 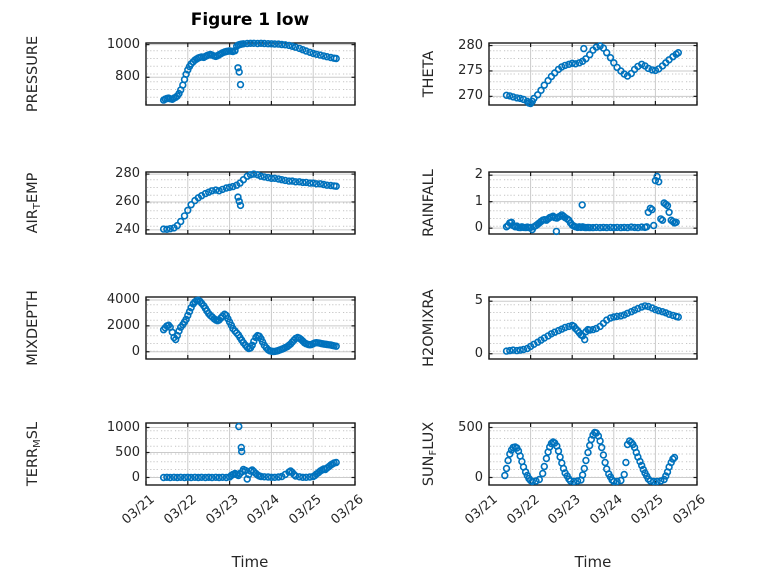 What do you see at coordinates (34, 203) in the screenshot?
I see `y-axis-label-air_temp: AIRTEMP` at bounding box center [34, 203].